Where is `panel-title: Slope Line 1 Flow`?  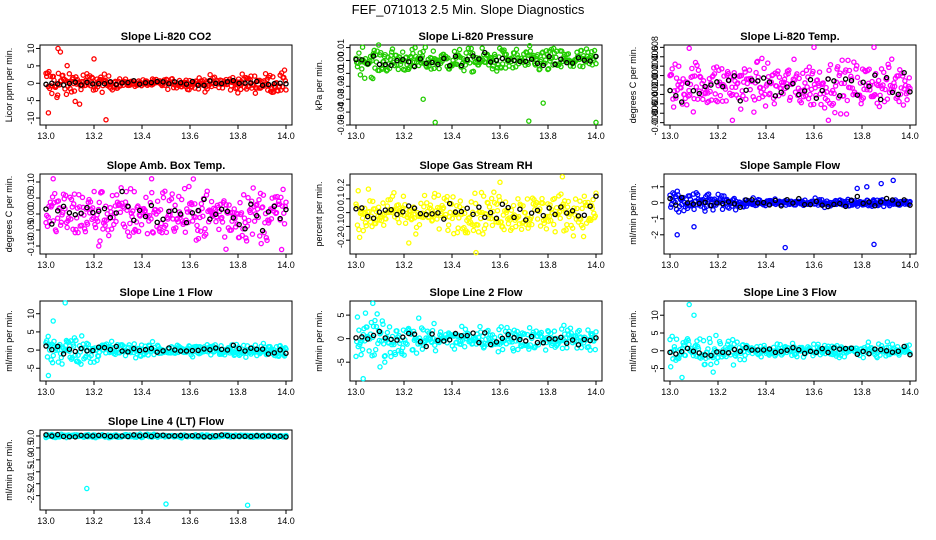
panel-title: Slope Line 1 Flow is located at coordinates (166, 293).